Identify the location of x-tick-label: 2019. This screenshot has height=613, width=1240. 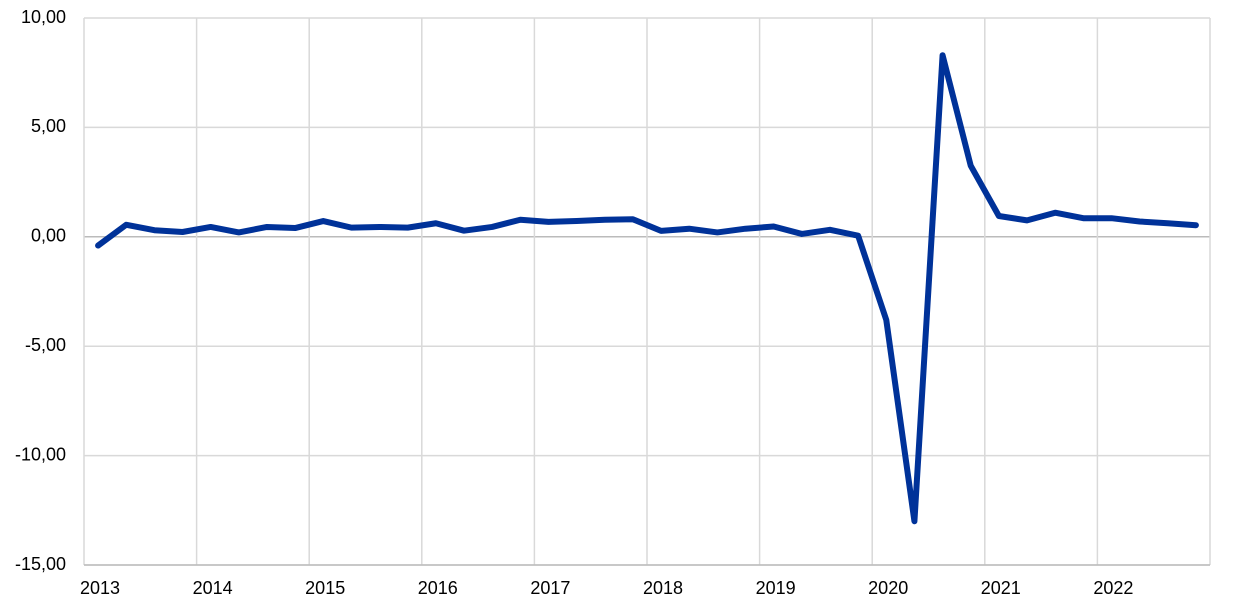
(776, 588).